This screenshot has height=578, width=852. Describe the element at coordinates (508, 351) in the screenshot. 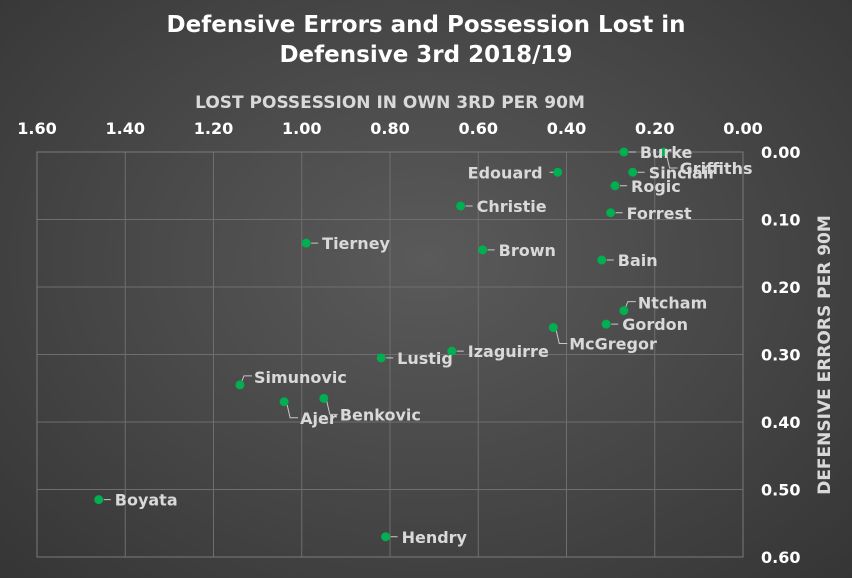

I see `data-label-izaguirre: Izaguirre` at that location.